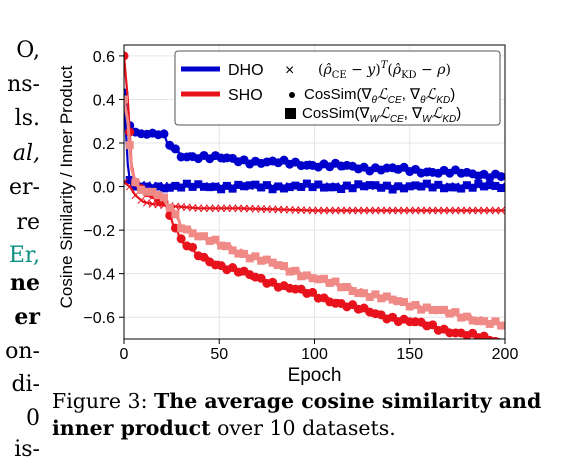 The image size is (582, 475). I want to click on series-dho-square, so click(314, 144).